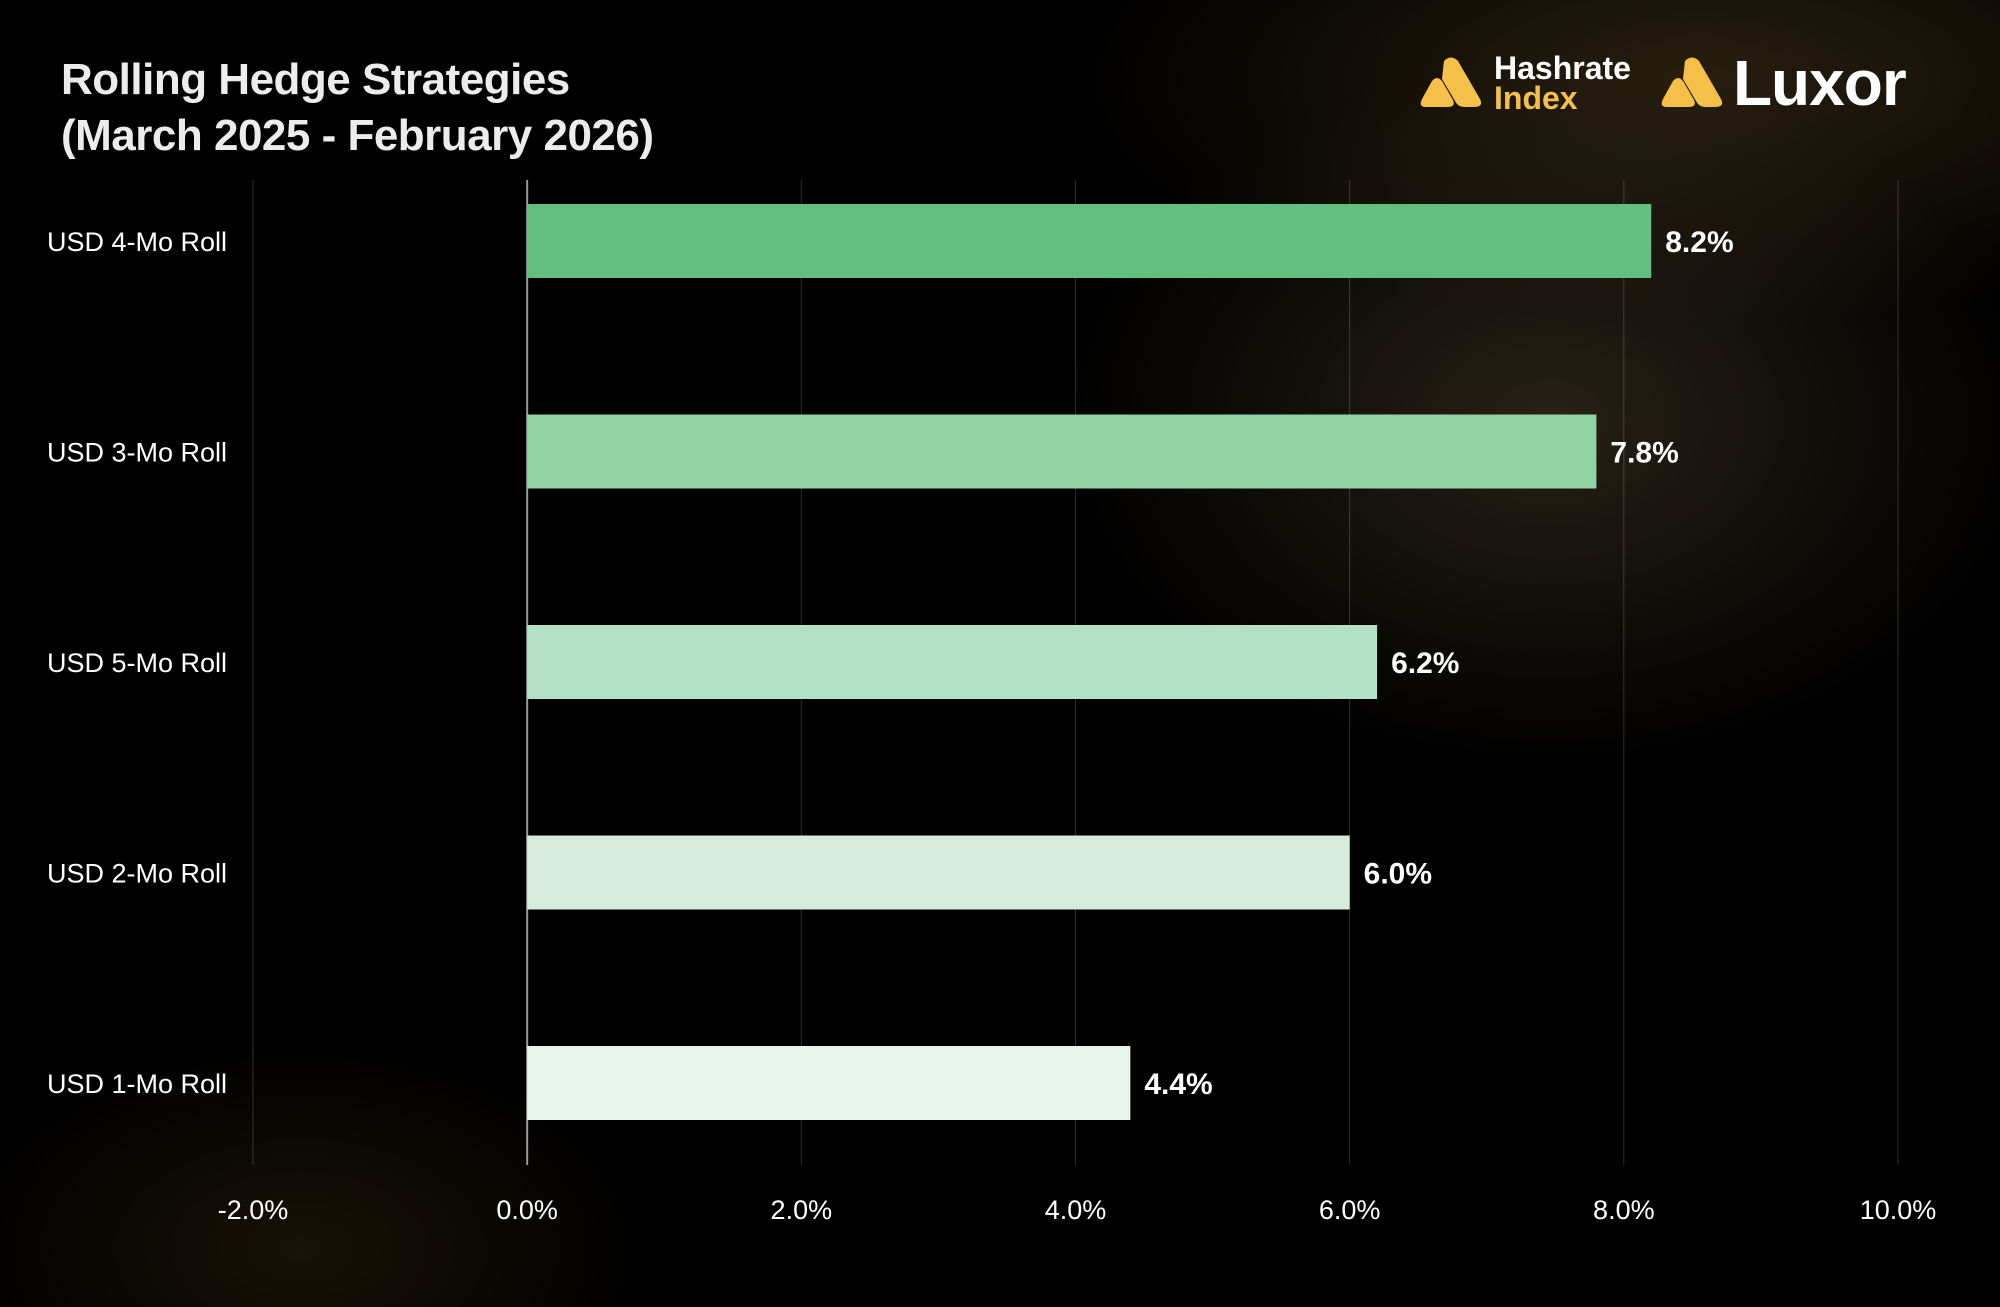 This screenshot has width=2000, height=1307. What do you see at coordinates (137, 874) in the screenshot?
I see `category-label: USD 2-Mo Roll` at bounding box center [137, 874].